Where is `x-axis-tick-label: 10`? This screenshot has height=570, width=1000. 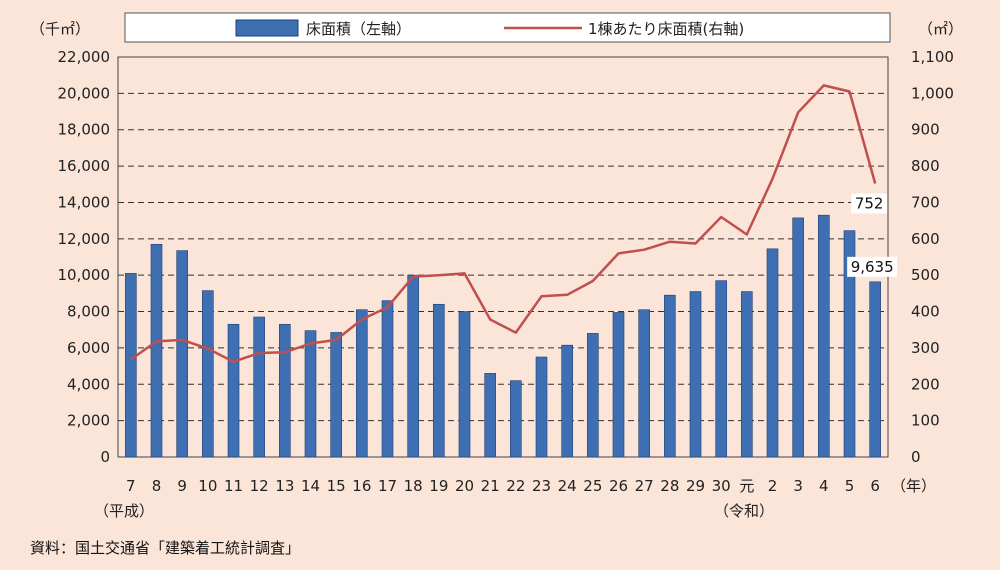
x-axis-tick-label: 10 is located at coordinates (207, 486).